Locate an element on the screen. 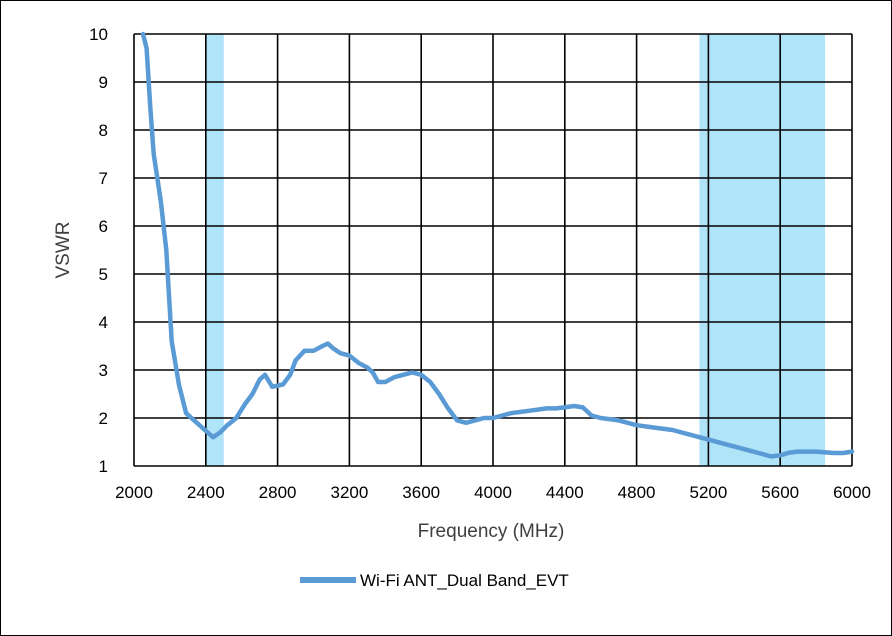 The image size is (892, 636). x-tick-label: 5200 is located at coordinates (708, 492).